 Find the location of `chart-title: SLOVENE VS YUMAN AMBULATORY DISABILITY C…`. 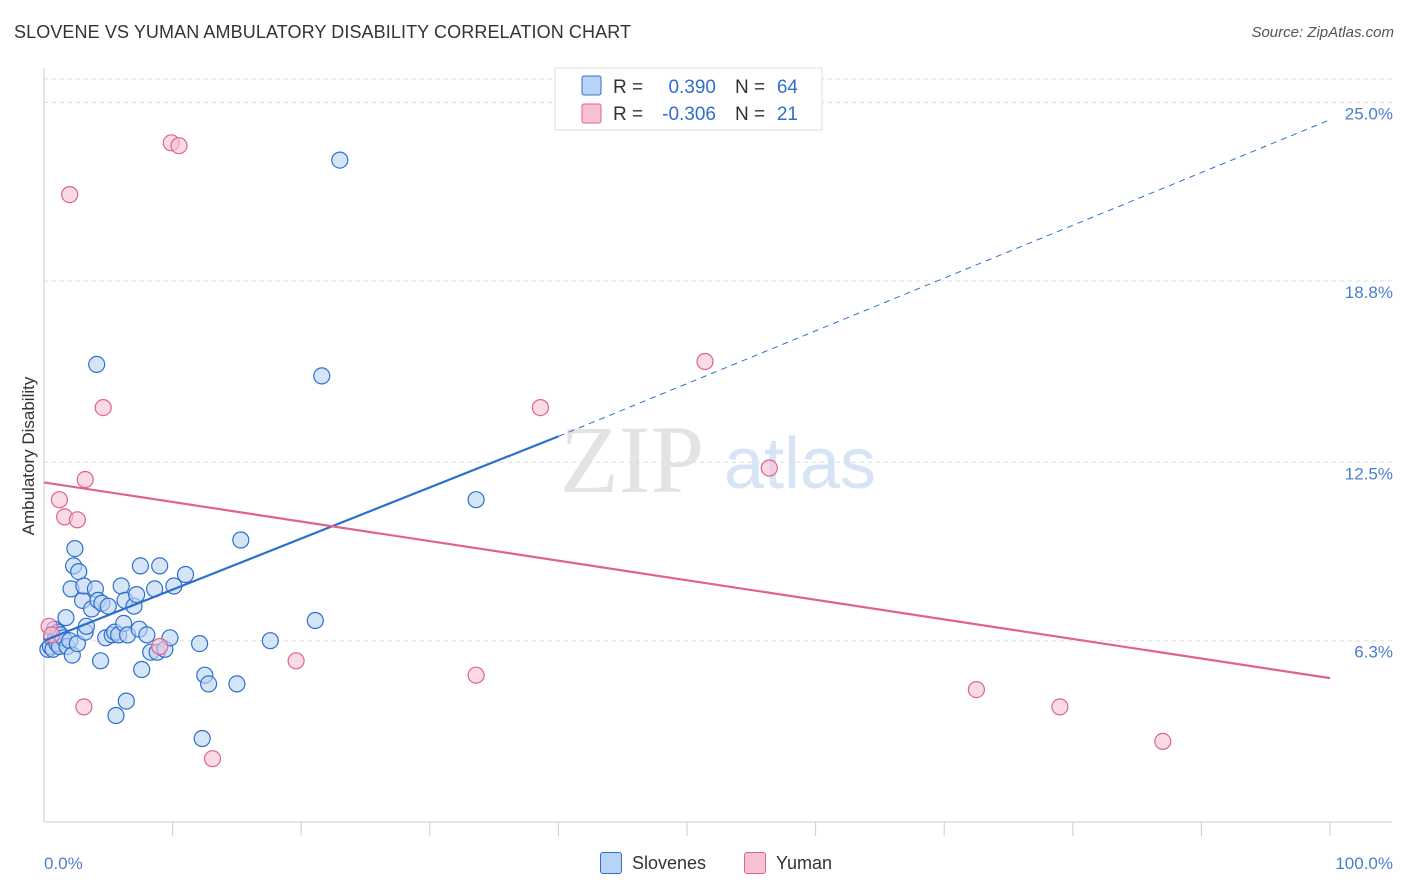

chart-title: SLOVENE VS YUMAN AMBULATORY DISABILITY C… is located at coordinates (323, 32).